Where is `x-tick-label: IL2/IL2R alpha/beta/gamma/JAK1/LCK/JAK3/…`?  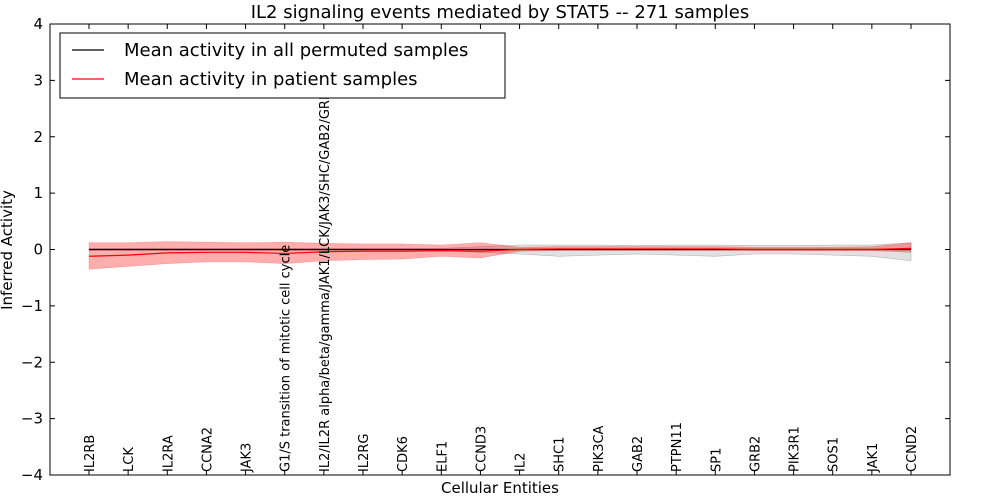 x-tick-label: IL2/IL2R alpha/beta/gamma/JAK1/LCK/JAK3/… is located at coordinates (325, 257).